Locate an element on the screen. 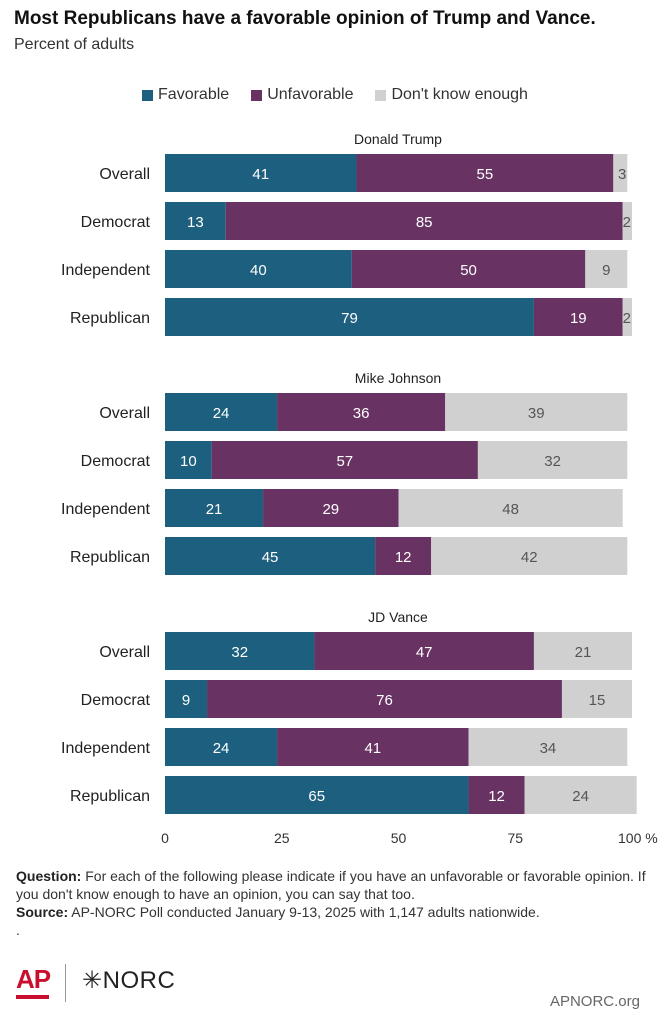  bar-value-label: 65 is located at coordinates (316, 796).